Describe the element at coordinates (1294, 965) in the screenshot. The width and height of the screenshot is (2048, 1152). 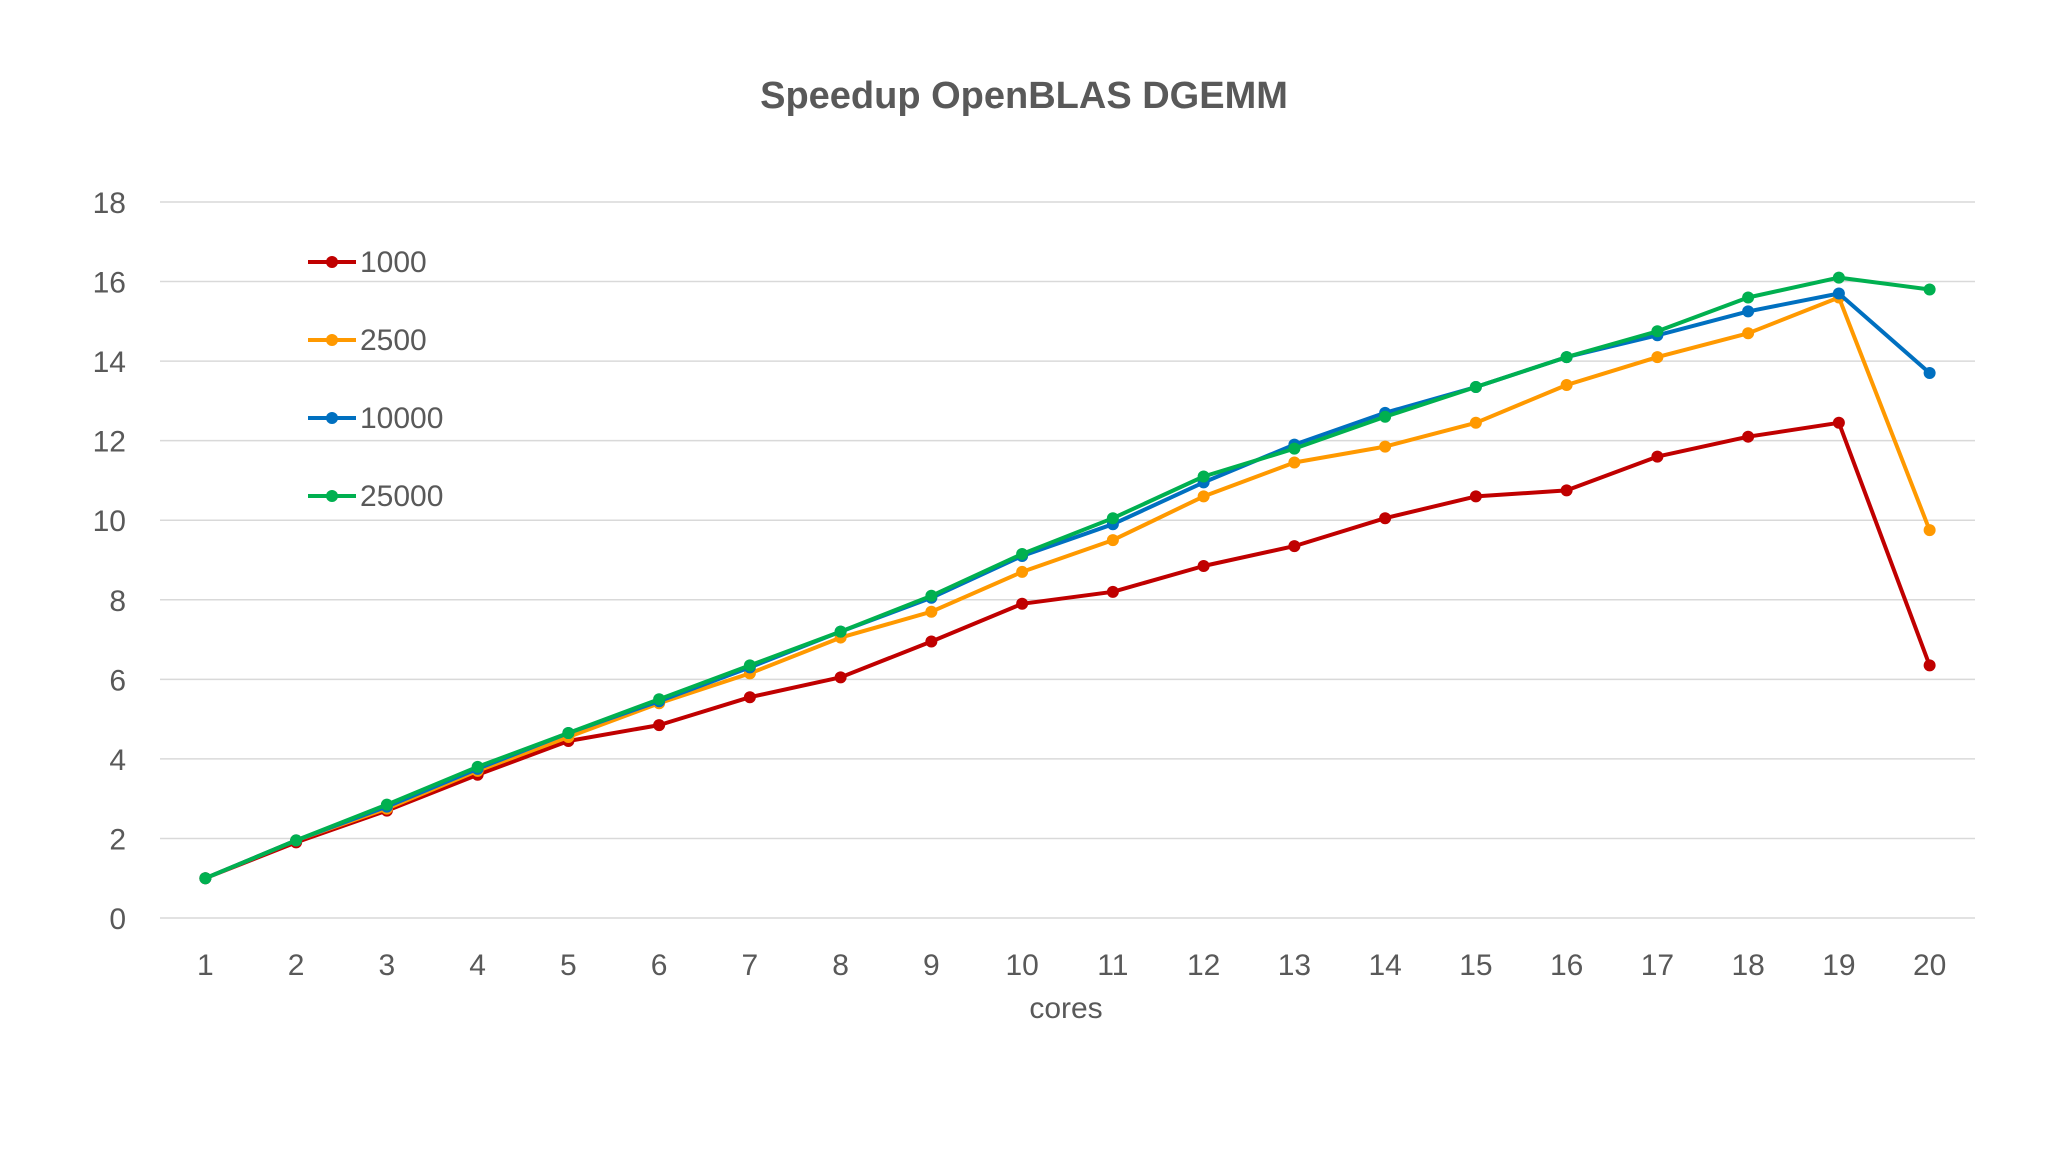
I see `x-tick-label: 13` at that location.